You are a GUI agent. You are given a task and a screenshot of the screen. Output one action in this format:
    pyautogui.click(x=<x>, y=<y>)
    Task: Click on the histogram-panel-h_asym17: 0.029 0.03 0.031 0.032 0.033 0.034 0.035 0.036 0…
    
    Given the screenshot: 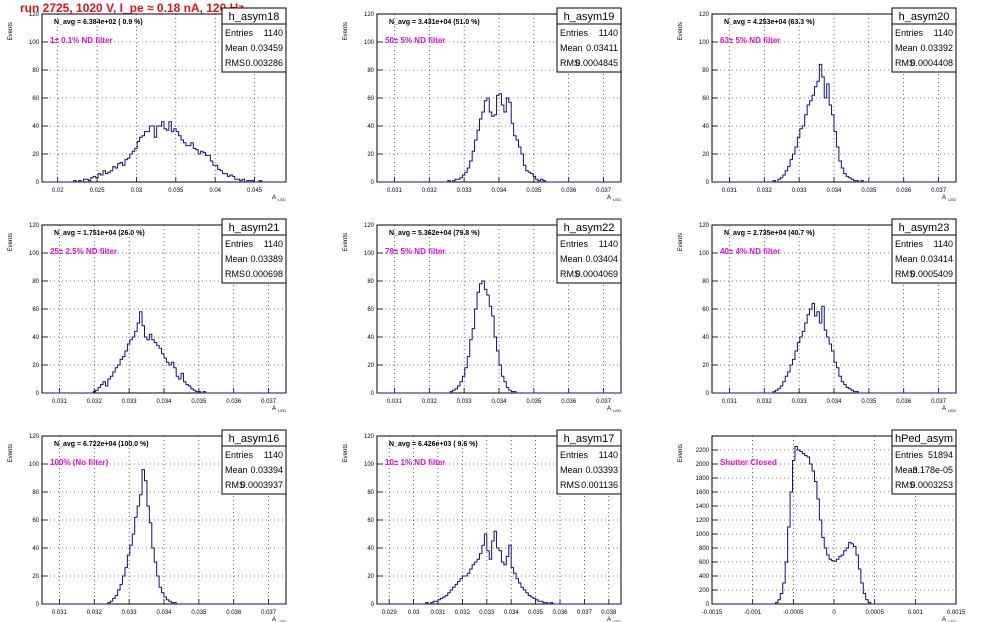 What is the action you would take?
    pyautogui.click(x=482, y=525)
    